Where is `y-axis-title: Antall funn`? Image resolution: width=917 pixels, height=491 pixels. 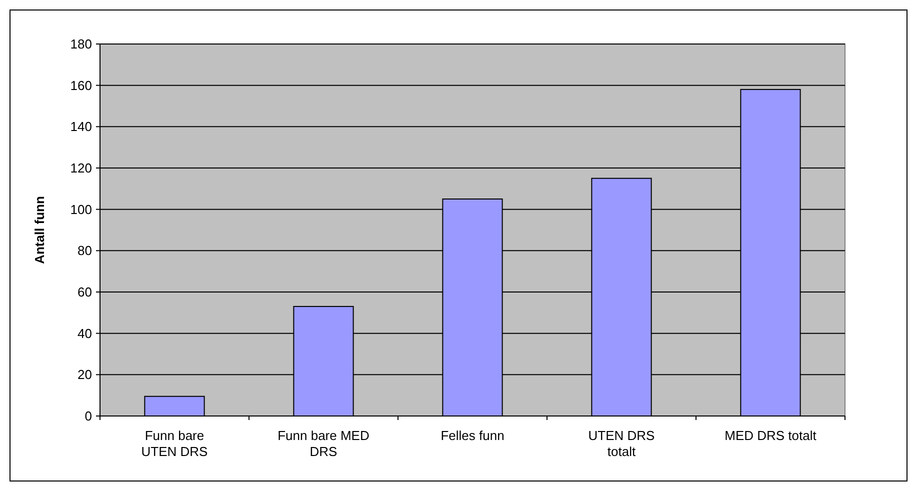
y-axis-title: Antall funn is located at coordinates (39, 230).